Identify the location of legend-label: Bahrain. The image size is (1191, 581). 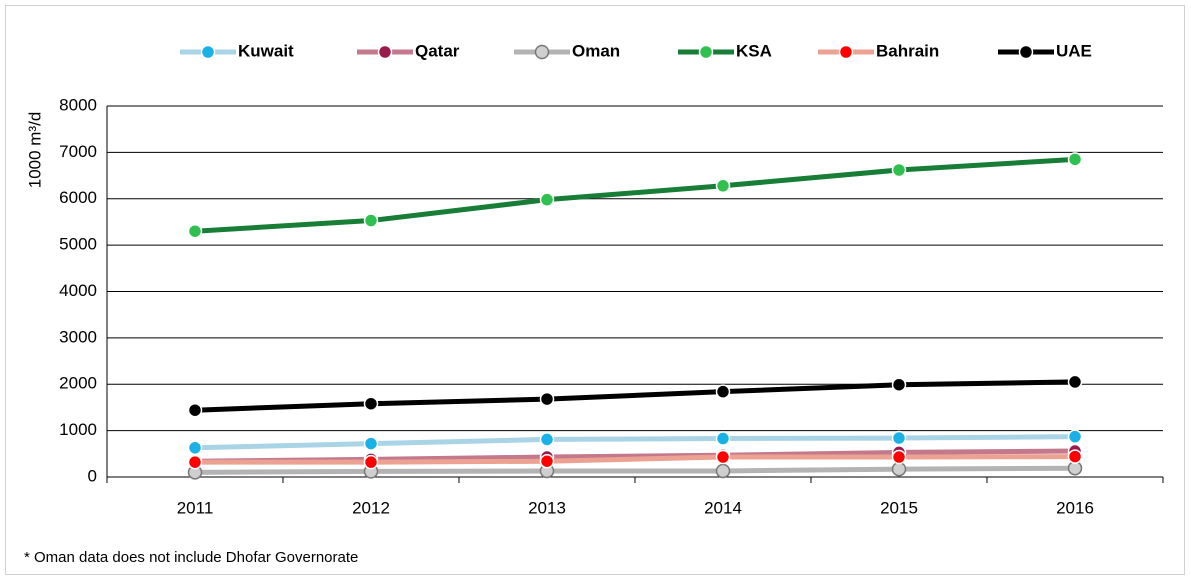
(907, 50).